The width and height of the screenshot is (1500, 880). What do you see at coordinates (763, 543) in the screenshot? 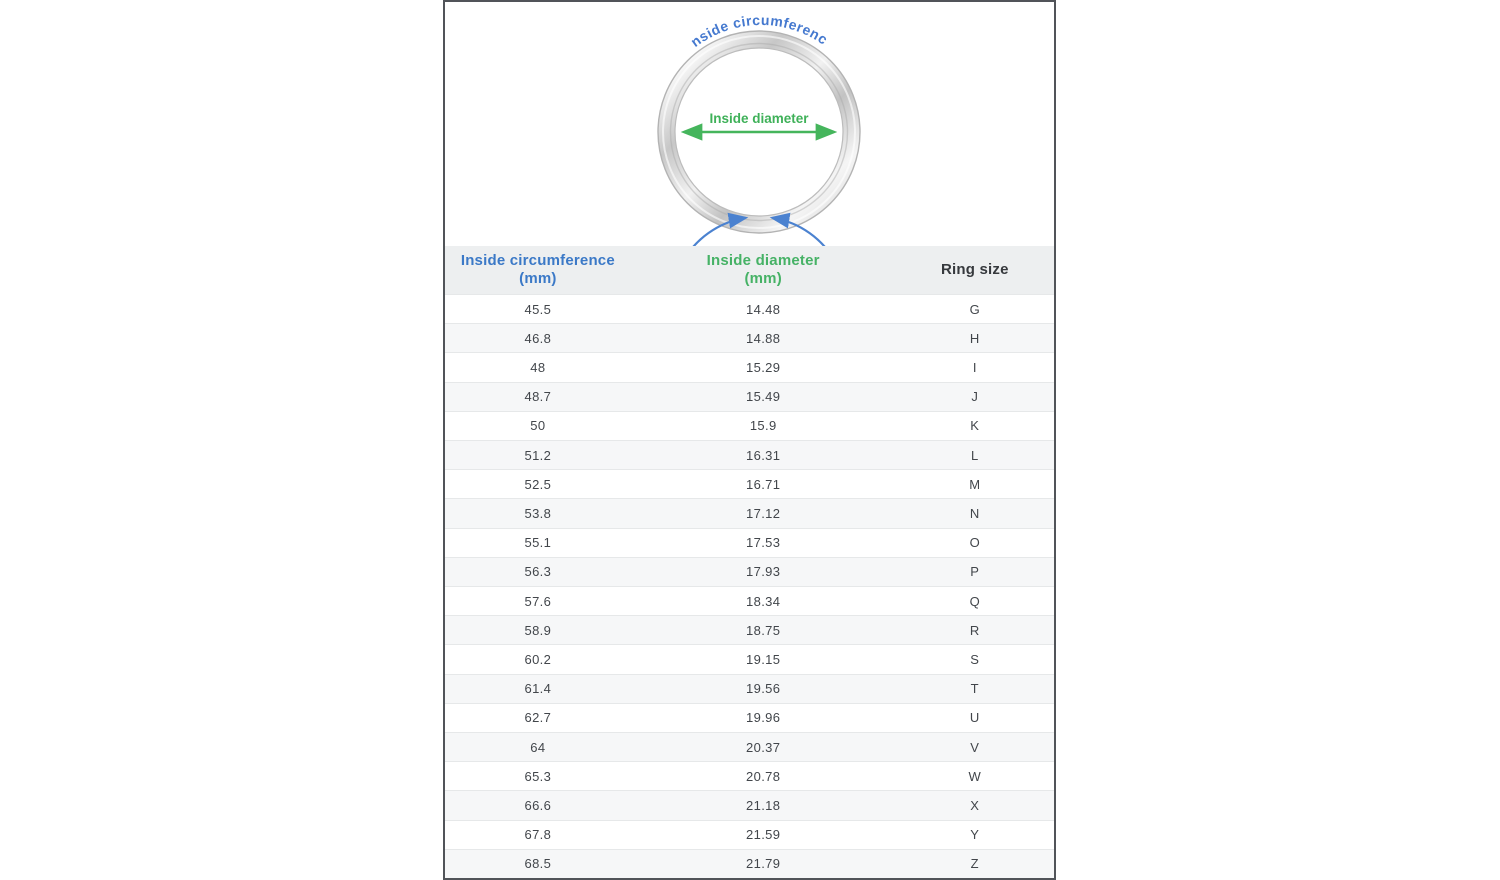
I see `diameter-cell: 17.53` at bounding box center [763, 543].